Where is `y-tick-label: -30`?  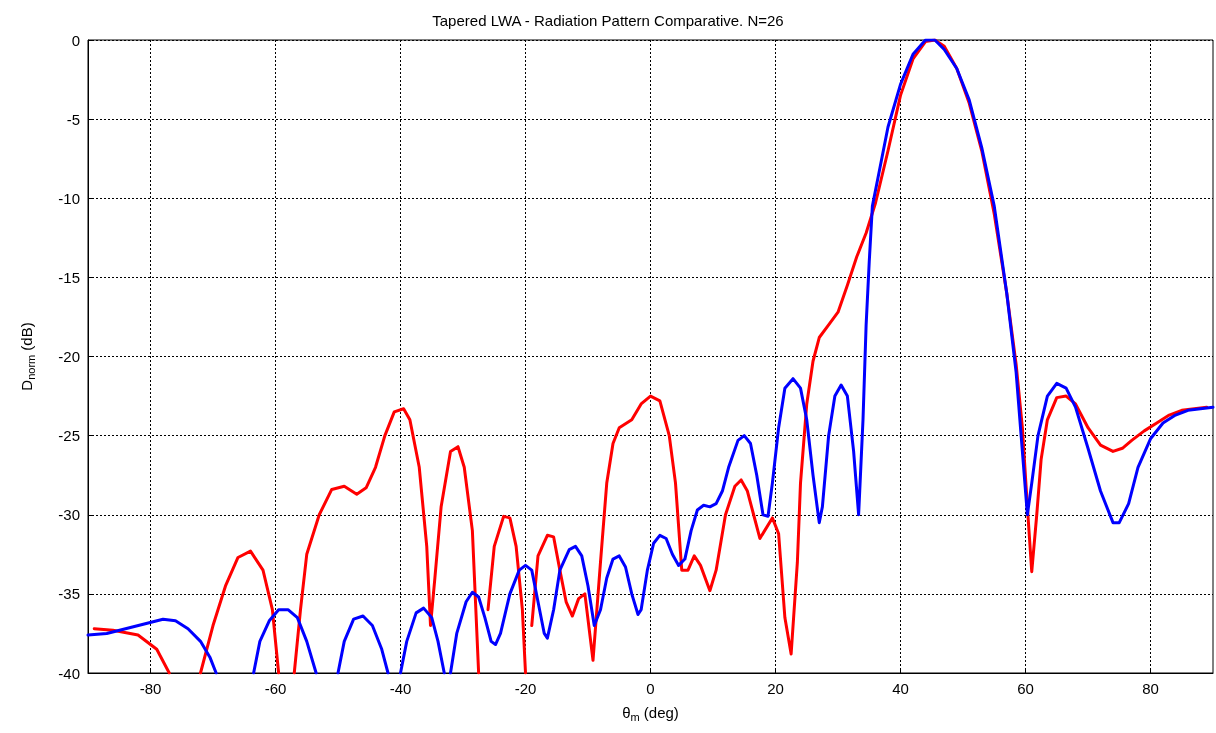 y-tick-label: -30 is located at coordinates (69, 515).